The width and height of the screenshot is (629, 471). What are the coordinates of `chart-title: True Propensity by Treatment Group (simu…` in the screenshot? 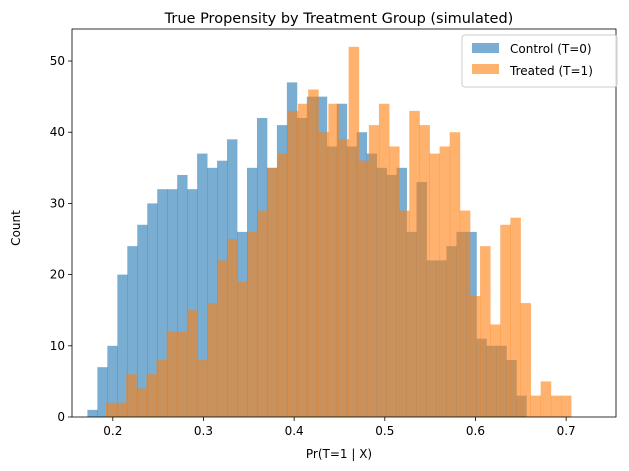 It's located at (339, 19).